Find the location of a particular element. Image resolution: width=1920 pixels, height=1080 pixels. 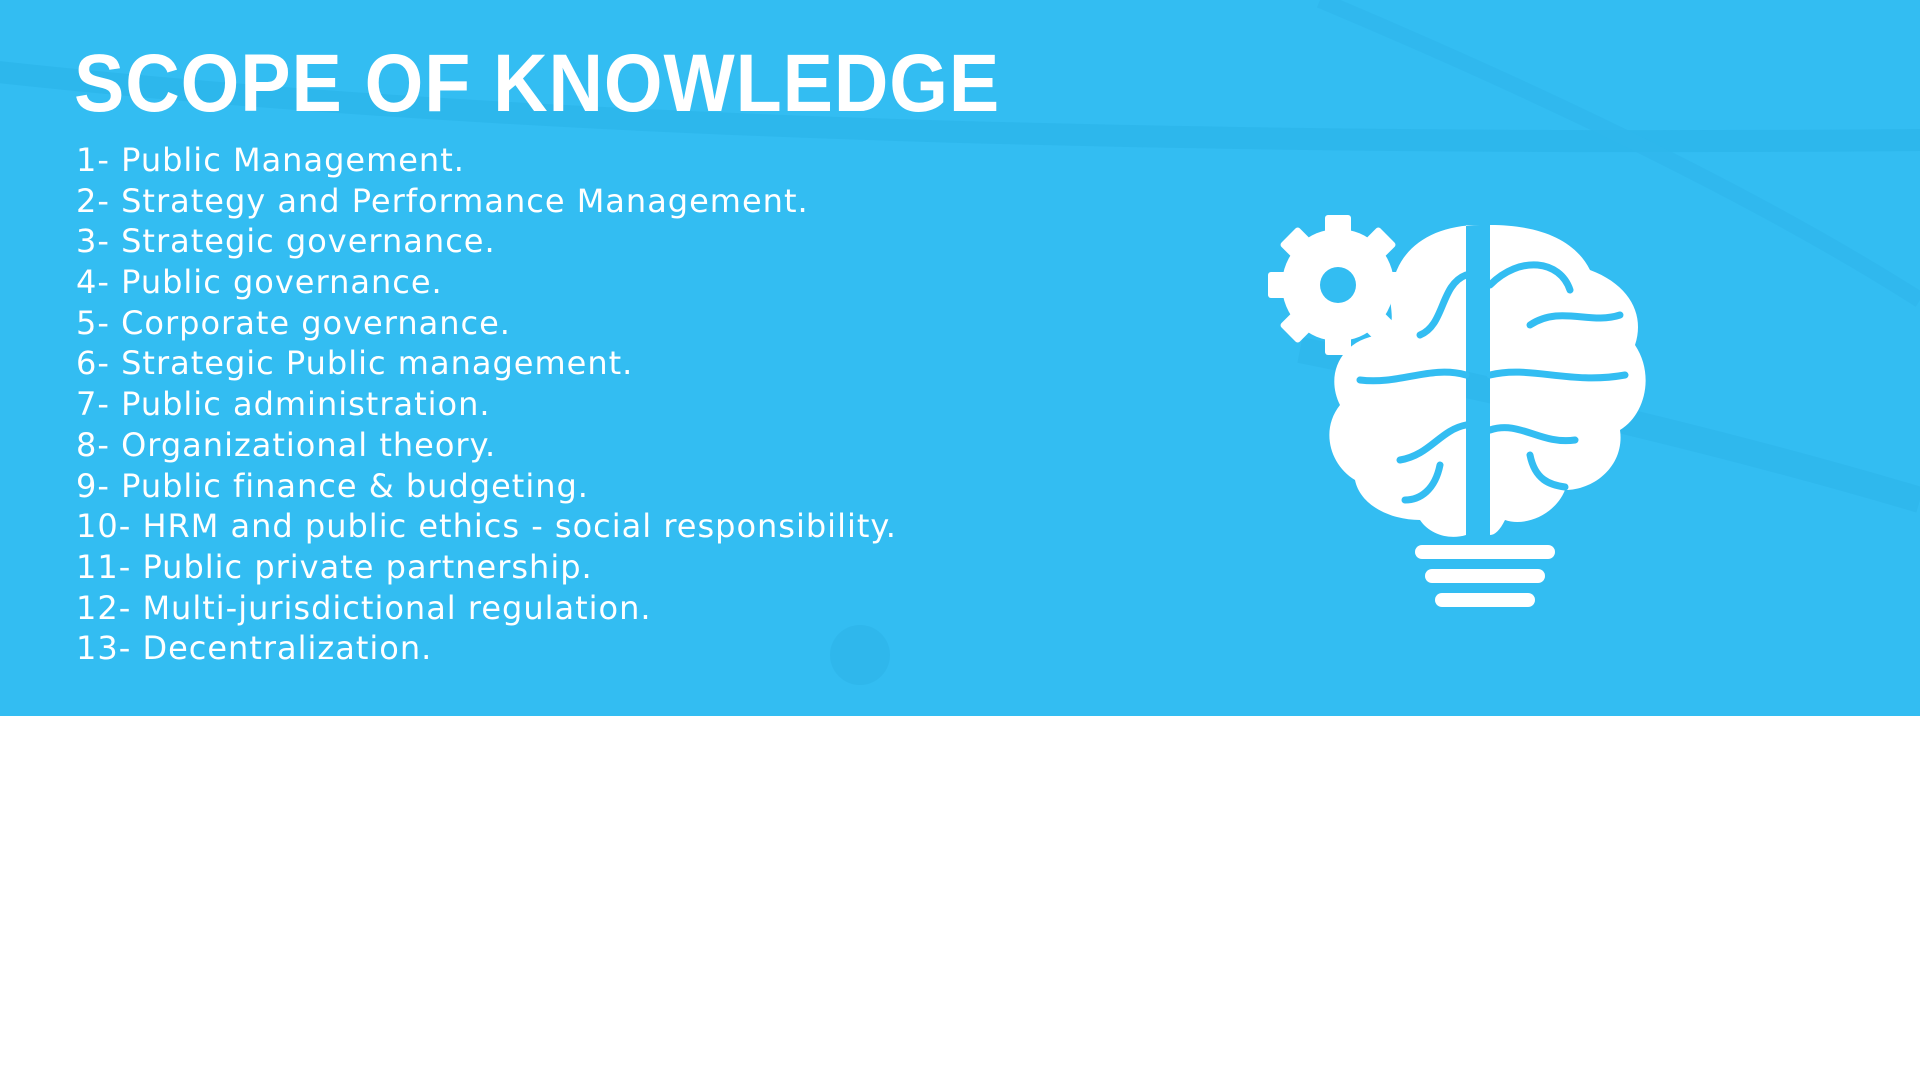

topic-item: 11- Public private partnership. is located at coordinates (334, 566).